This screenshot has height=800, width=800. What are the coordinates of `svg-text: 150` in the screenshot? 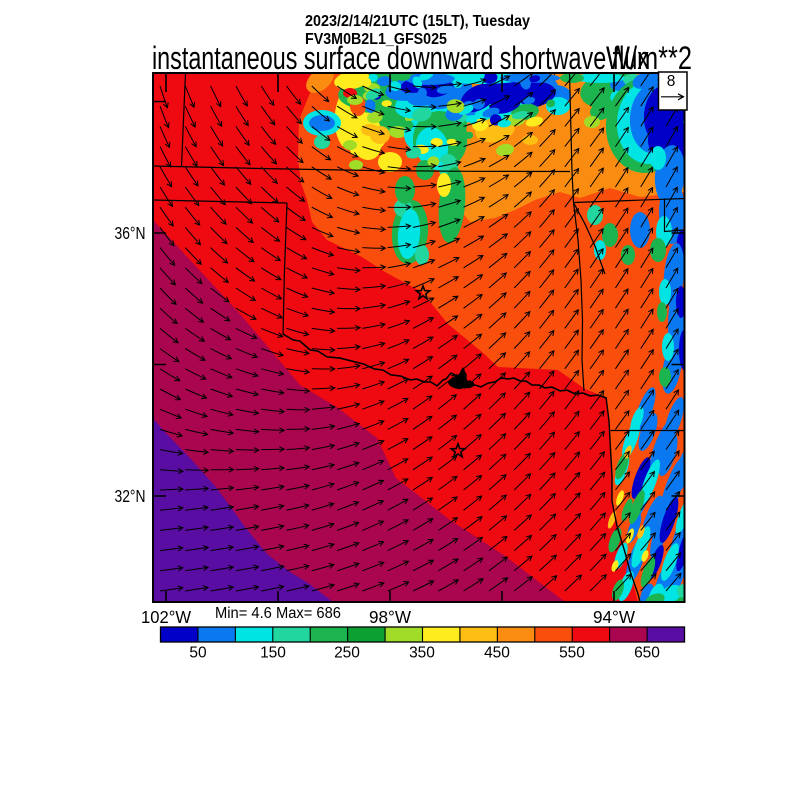 It's located at (273, 653).